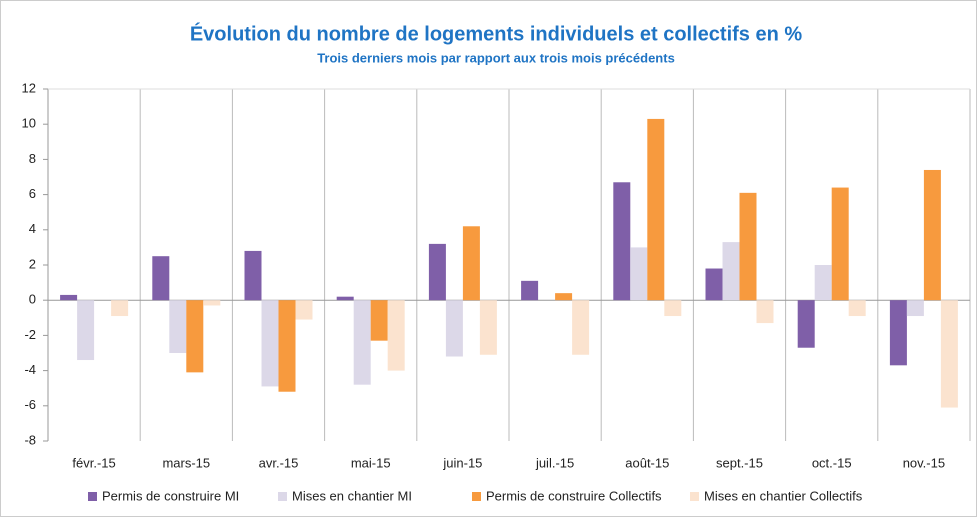  Describe the element at coordinates (924, 462) in the screenshot. I see `x-tick-label: nov.-15` at that location.